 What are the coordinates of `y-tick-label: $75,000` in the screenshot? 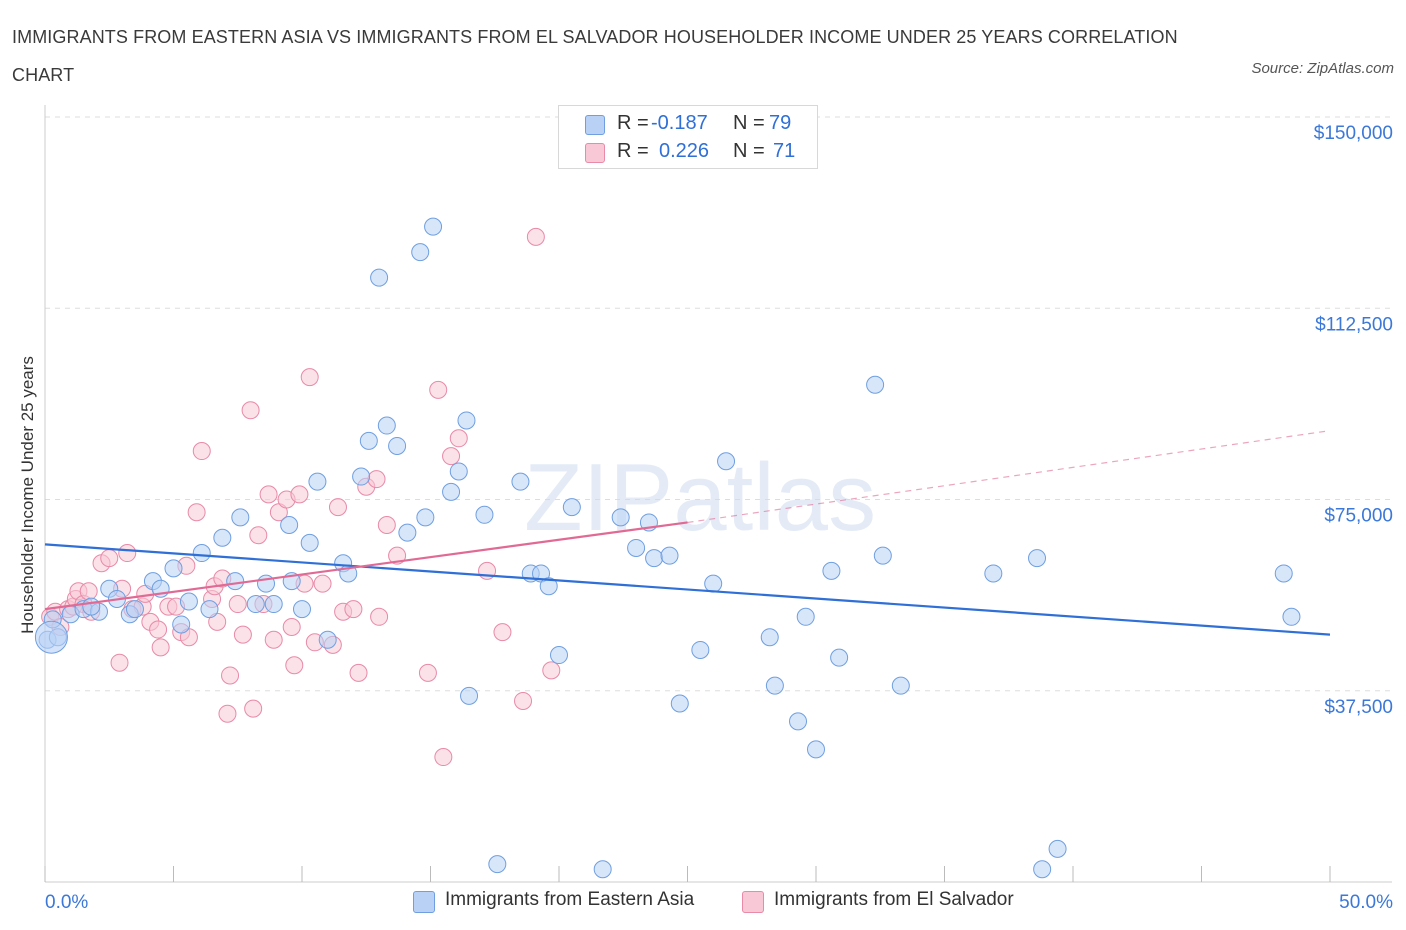 It's located at (1358, 516).